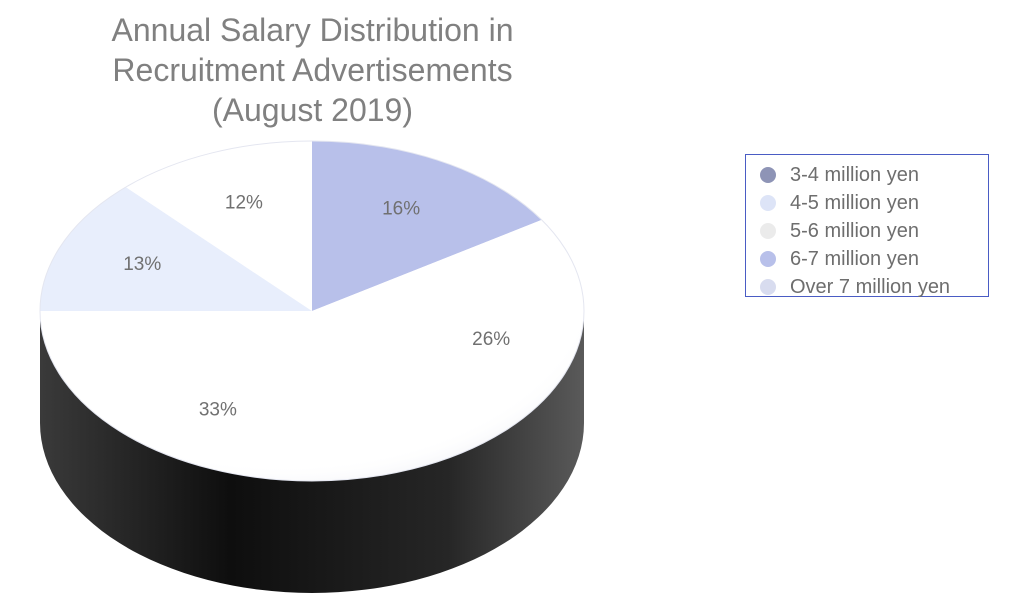  What do you see at coordinates (218, 410) in the screenshot?
I see `slice-data-label: 33%` at bounding box center [218, 410].